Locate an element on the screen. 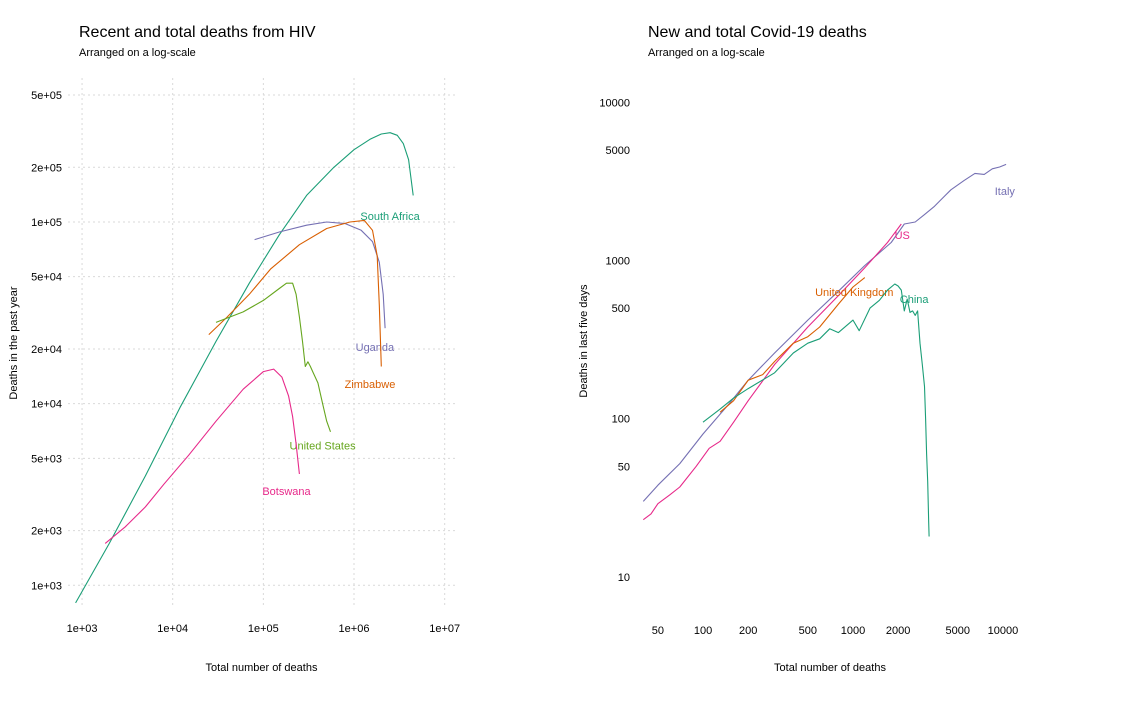  x-tick-label: 1e+04 is located at coordinates (172, 629).